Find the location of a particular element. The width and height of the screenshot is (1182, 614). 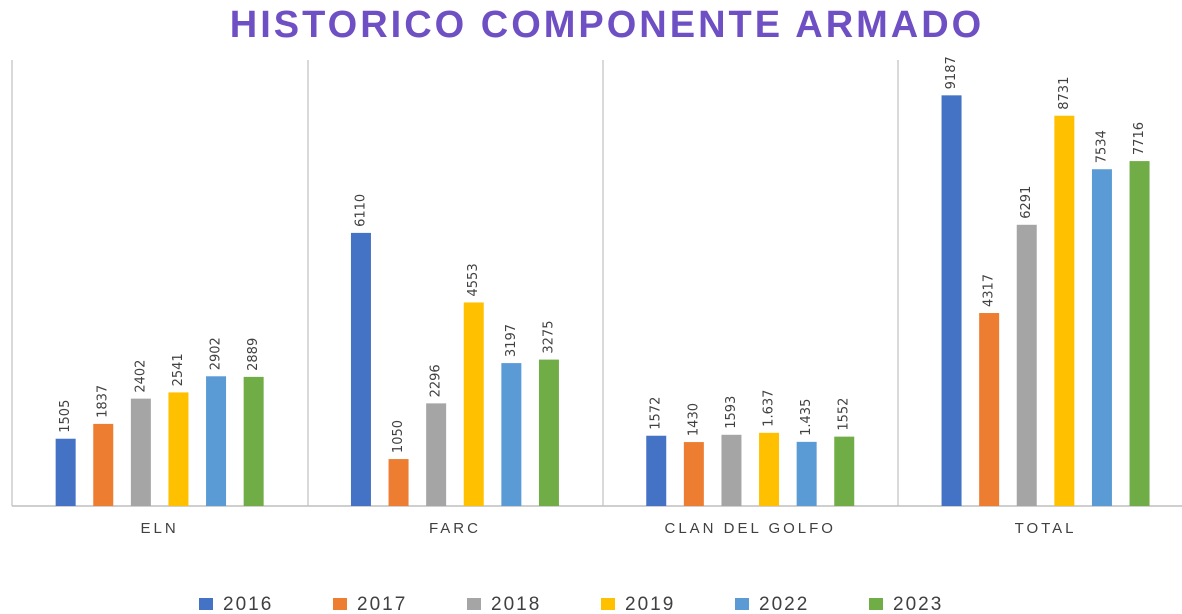

data-label: 2889 is located at coordinates (253, 354).